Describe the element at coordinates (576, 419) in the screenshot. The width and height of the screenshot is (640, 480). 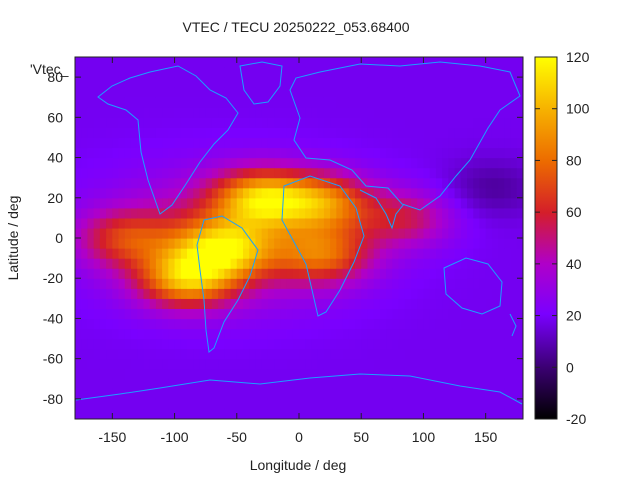
I see `colorbar-tick-label: -20` at that location.